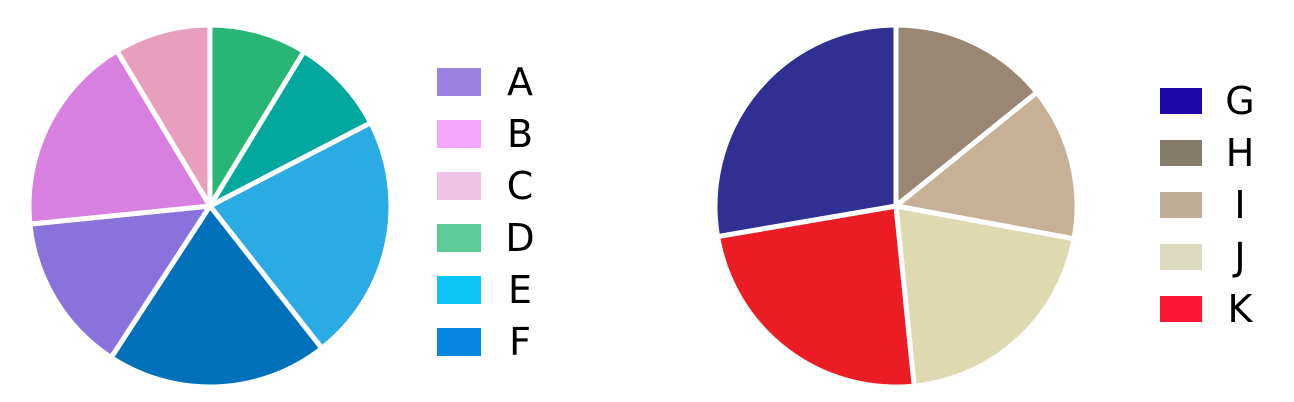 This screenshot has width=1294, height=402. Describe the element at coordinates (1240, 153) in the screenshot. I see `legend-label-h: H` at that location.